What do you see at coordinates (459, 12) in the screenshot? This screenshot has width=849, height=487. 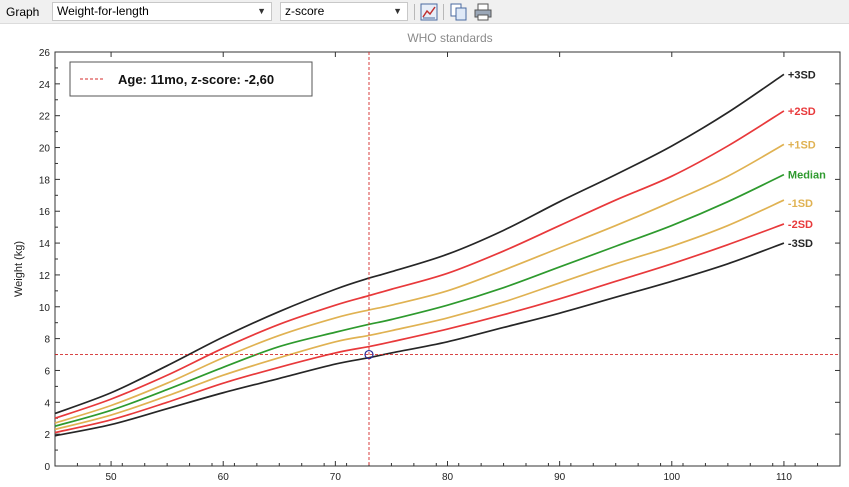 I see `copy-icon` at bounding box center [459, 12].